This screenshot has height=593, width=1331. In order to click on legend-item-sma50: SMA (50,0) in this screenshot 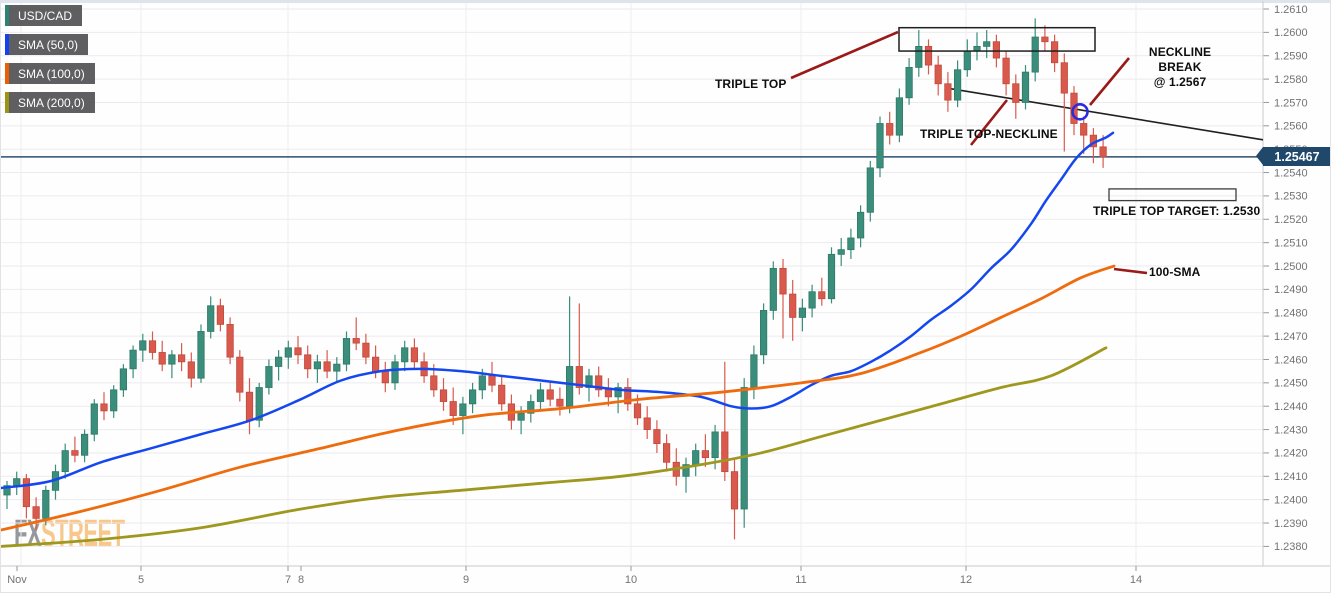, I will do `click(47, 44)`.